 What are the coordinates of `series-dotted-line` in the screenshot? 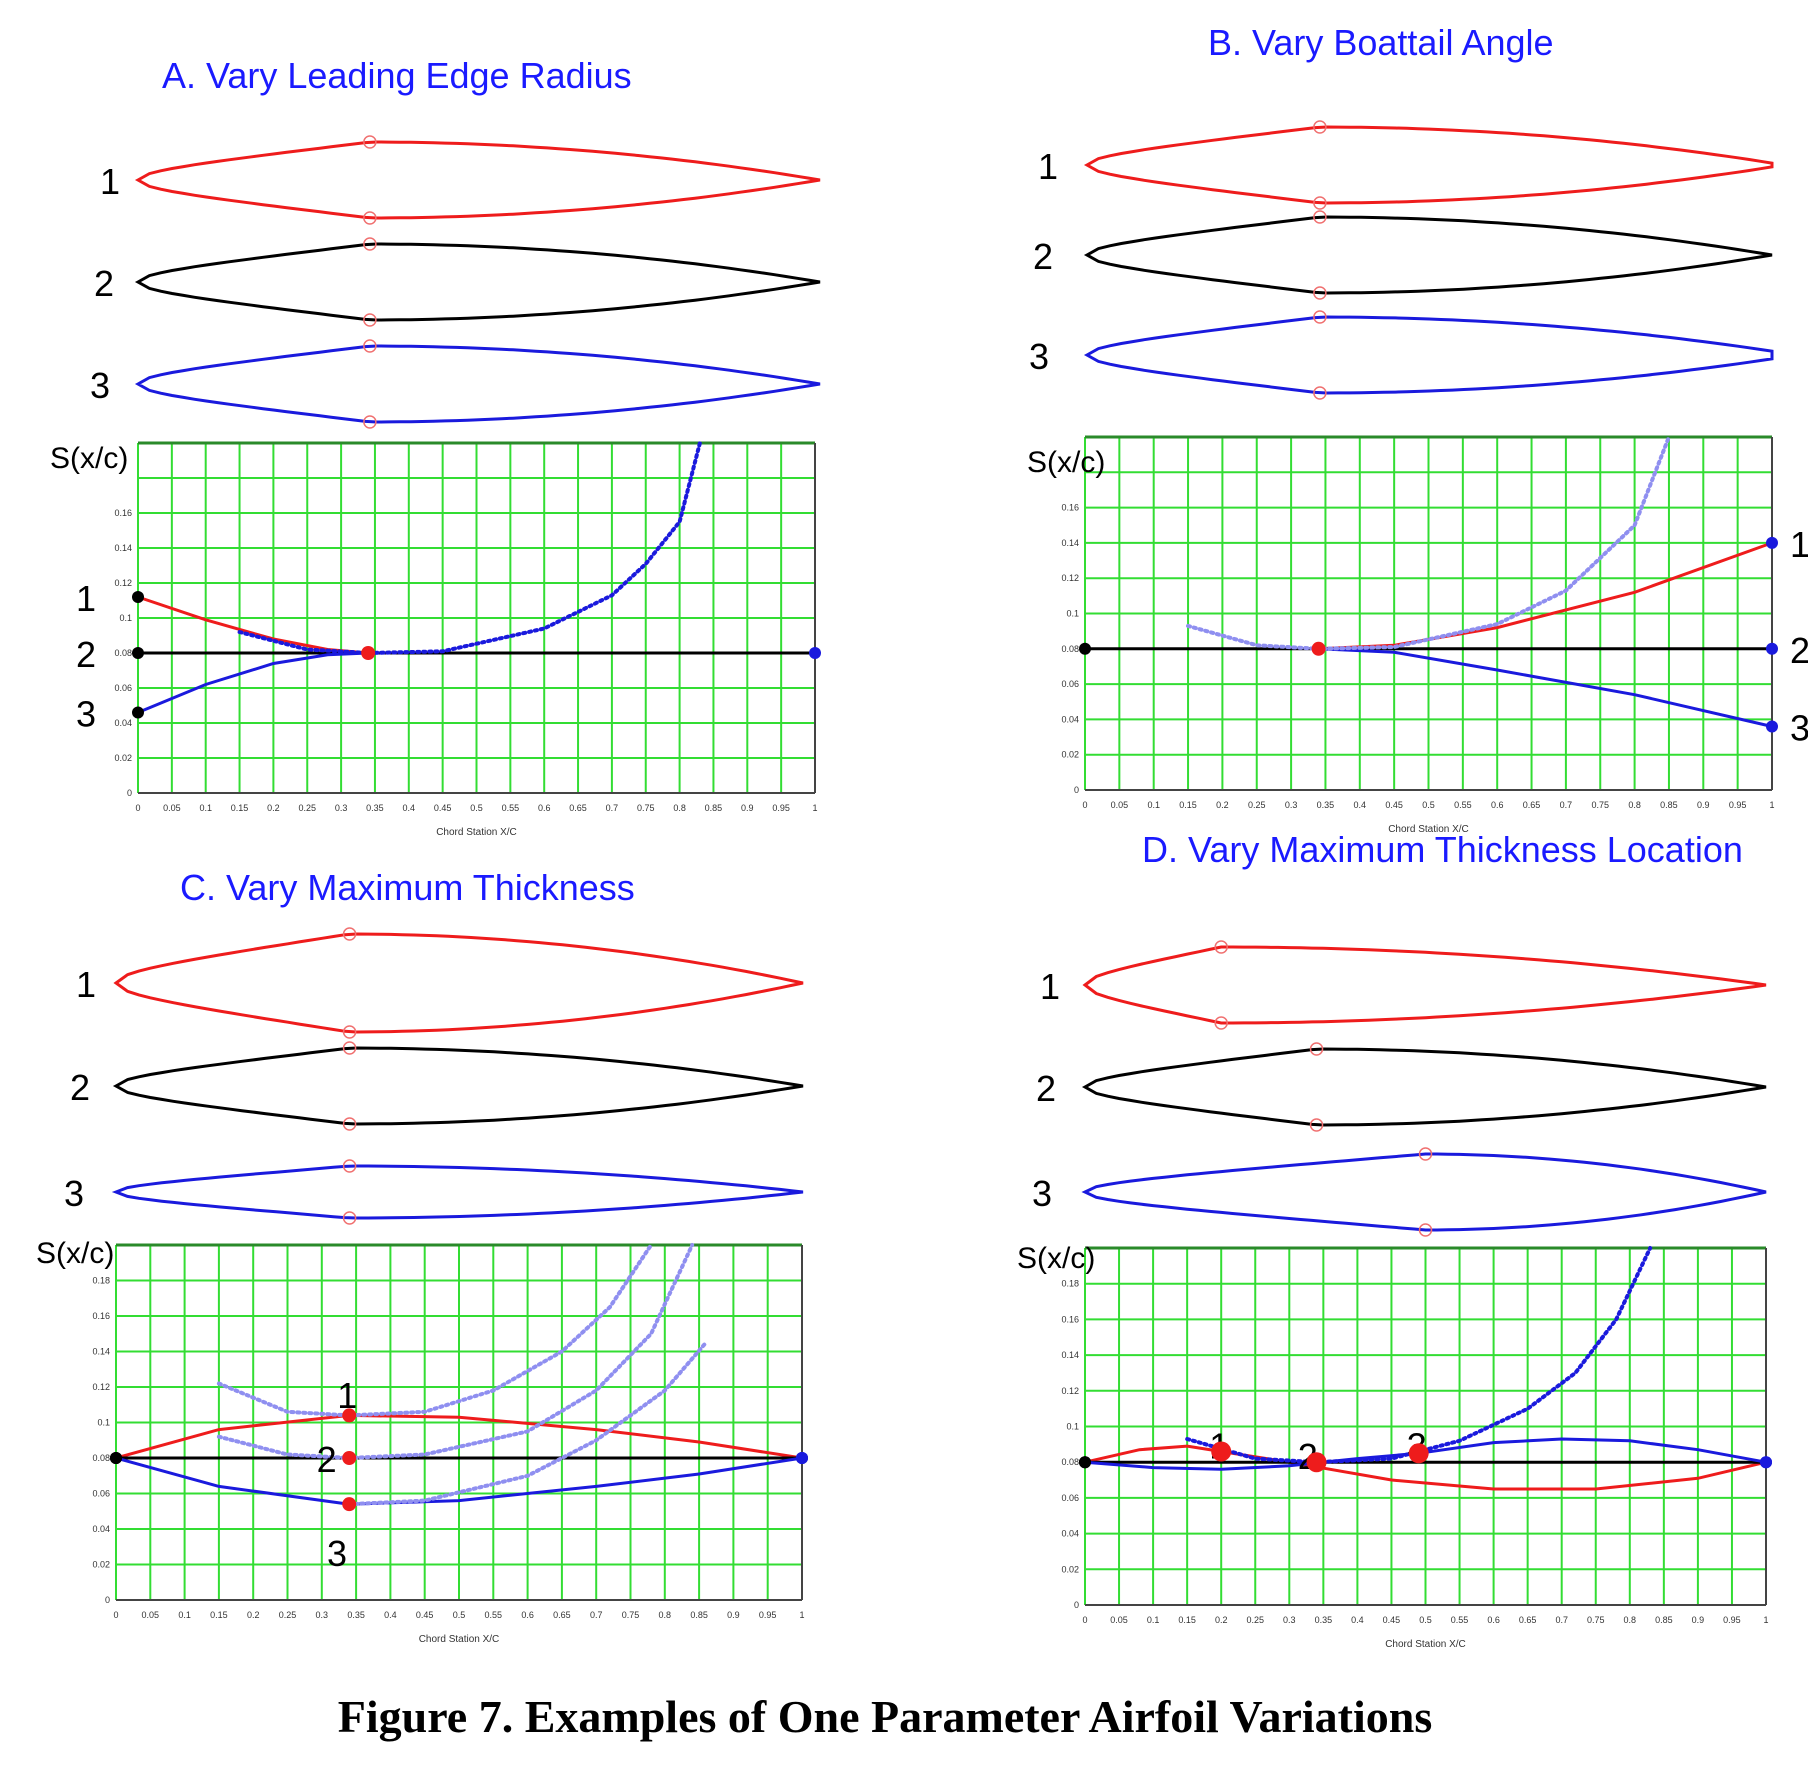 It's located at (435, 1330).